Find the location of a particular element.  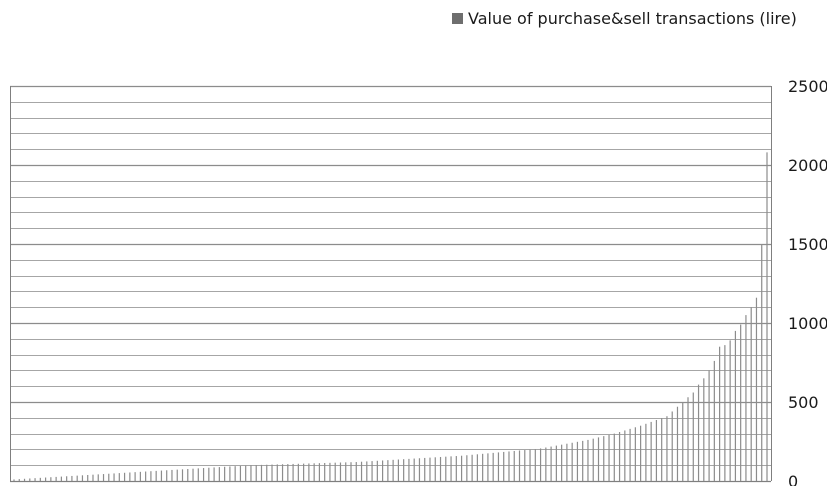

legend-swatch is located at coordinates (457, 18).